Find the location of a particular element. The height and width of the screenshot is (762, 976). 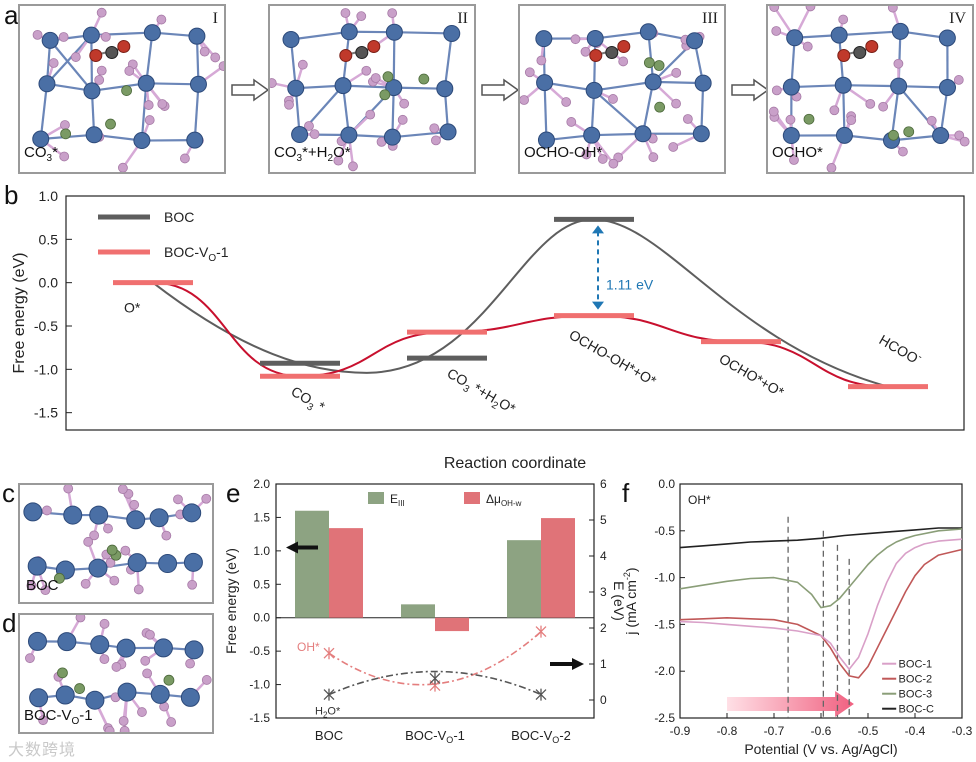

label-sup: -2 is located at coordinates (627, 576).